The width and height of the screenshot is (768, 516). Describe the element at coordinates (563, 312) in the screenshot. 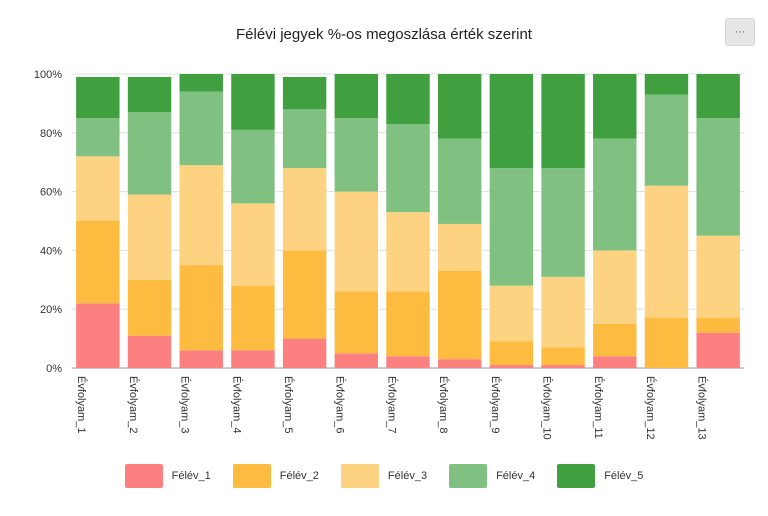

I see `bar-Félév_3-Évfolyam_10` at that location.